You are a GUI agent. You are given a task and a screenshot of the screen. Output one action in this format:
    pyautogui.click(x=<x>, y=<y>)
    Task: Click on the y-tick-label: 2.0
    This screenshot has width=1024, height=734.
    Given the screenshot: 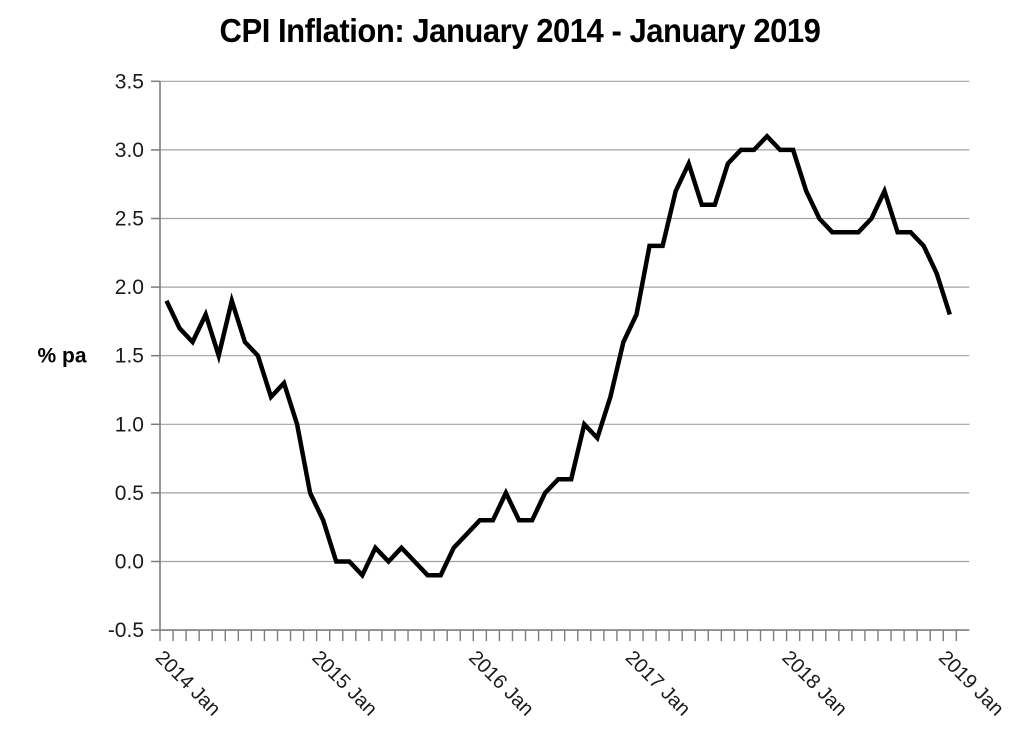 What is the action you would take?
    pyautogui.click(x=129, y=287)
    